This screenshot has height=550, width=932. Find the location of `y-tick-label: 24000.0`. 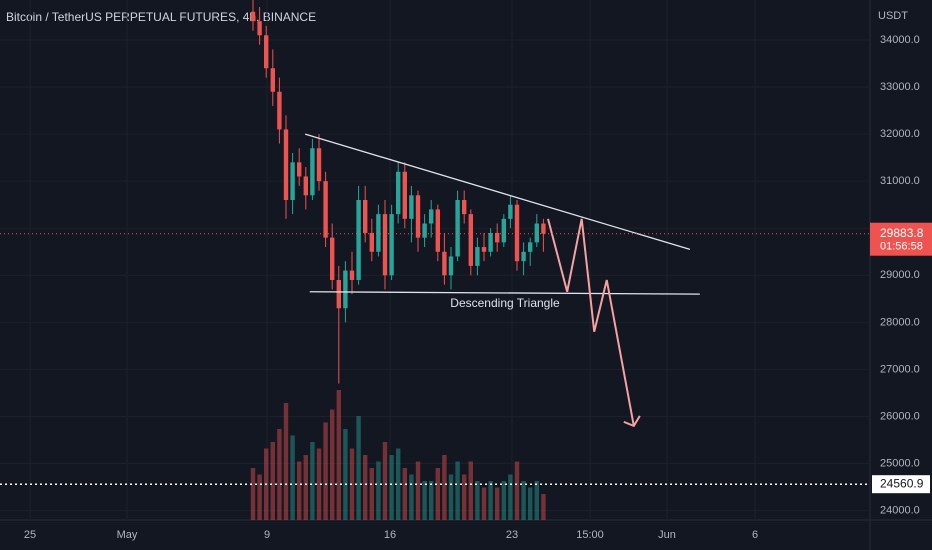

y-tick-label: 24000.0 is located at coordinates (900, 510).